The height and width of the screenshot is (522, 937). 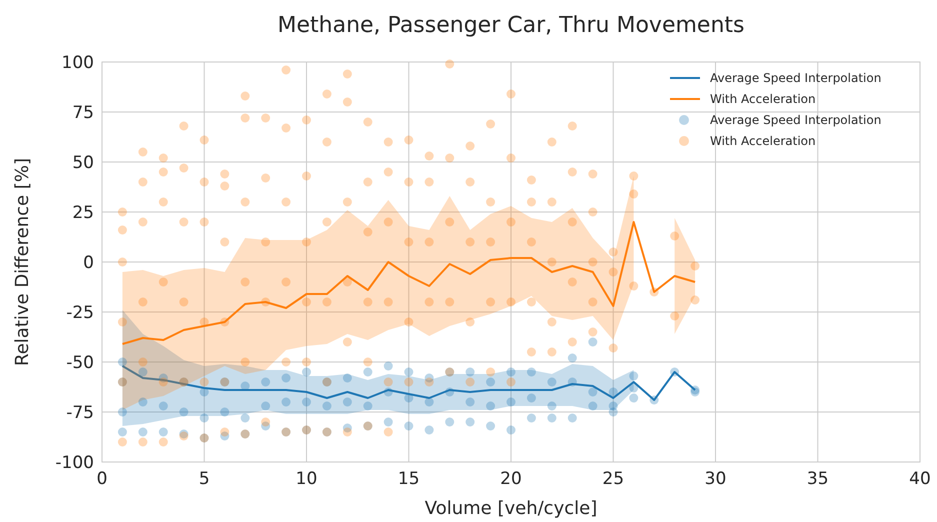 What do you see at coordinates (74, 463) in the screenshot?
I see `y-tick-label: -100` at bounding box center [74, 463].